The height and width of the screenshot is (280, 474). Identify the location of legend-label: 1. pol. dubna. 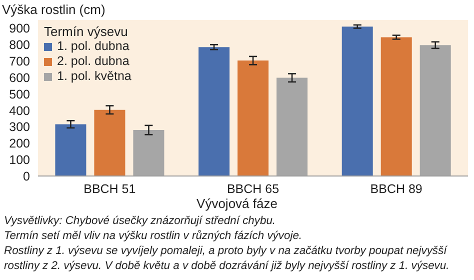
(93, 46).